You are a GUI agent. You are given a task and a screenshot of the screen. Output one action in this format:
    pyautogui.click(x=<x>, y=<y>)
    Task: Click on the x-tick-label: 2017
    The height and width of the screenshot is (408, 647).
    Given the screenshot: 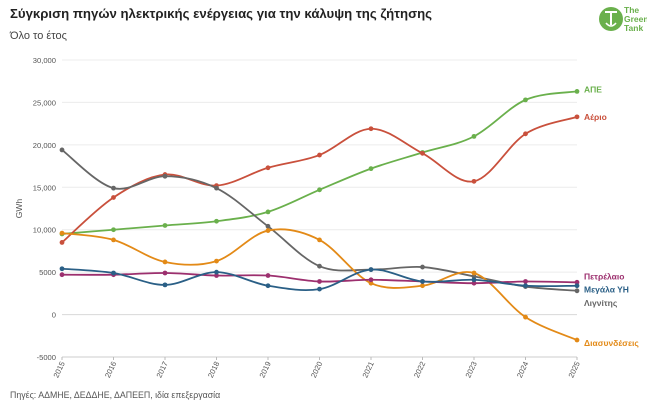 What is the action you would take?
    pyautogui.click(x=162, y=369)
    